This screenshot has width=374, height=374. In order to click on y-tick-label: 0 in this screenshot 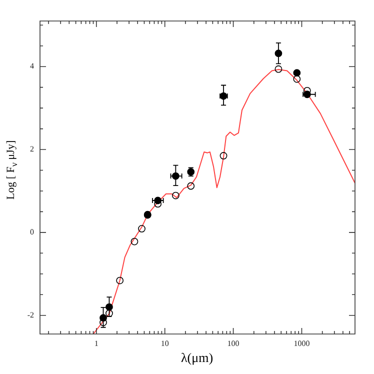, I will do `click(32, 232)`.